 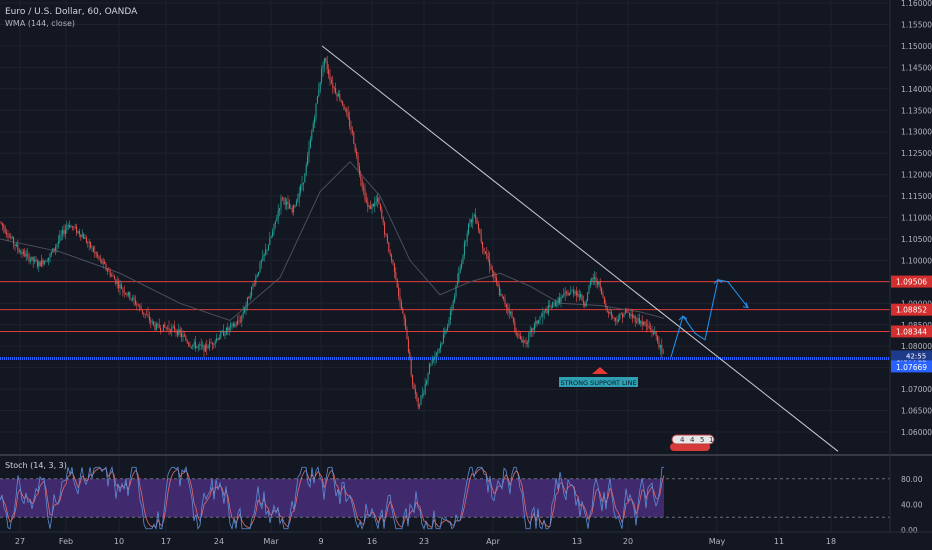 What do you see at coordinates (445, 498) in the screenshot?
I see `stochastic-pane` at bounding box center [445, 498].